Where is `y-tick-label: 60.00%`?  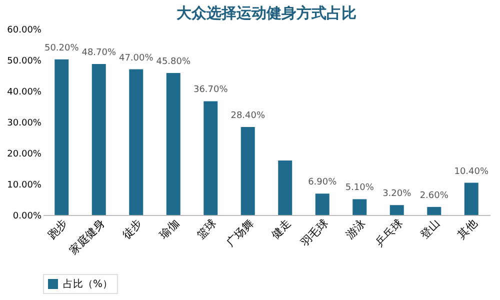 y-tick-label: 60.00% is located at coordinates (24, 31).